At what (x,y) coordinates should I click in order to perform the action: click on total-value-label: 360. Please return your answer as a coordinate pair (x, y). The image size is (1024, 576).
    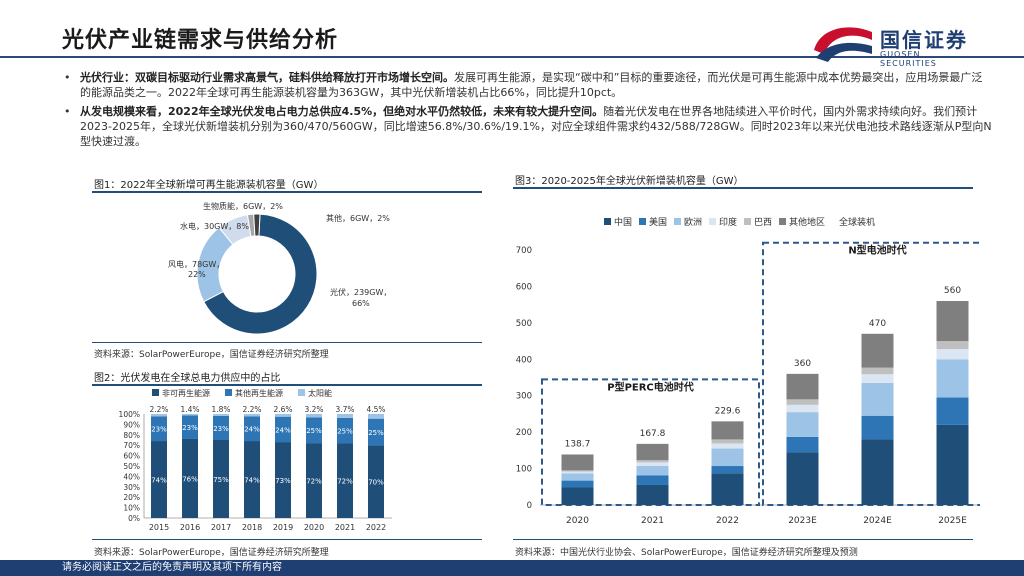
    Looking at the image, I should click on (802, 364).